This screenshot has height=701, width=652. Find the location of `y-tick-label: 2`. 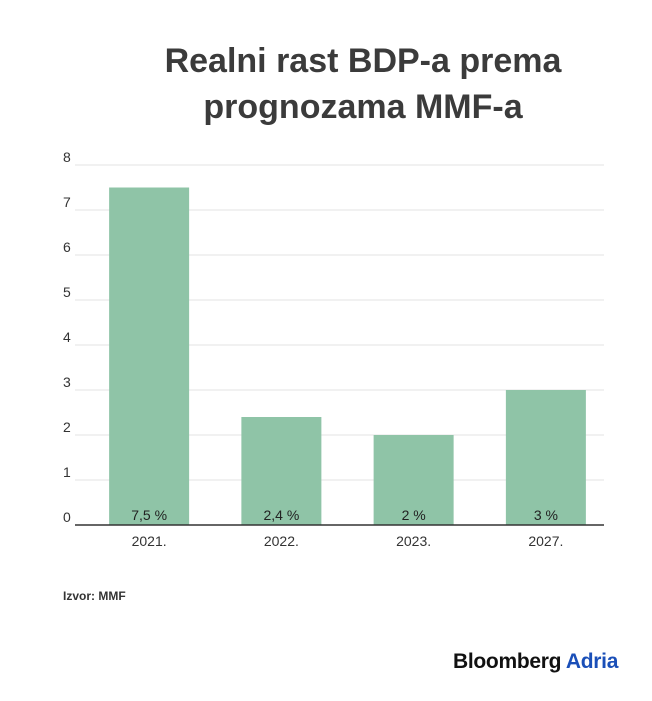

y-tick-label: 2 is located at coordinates (67, 427).